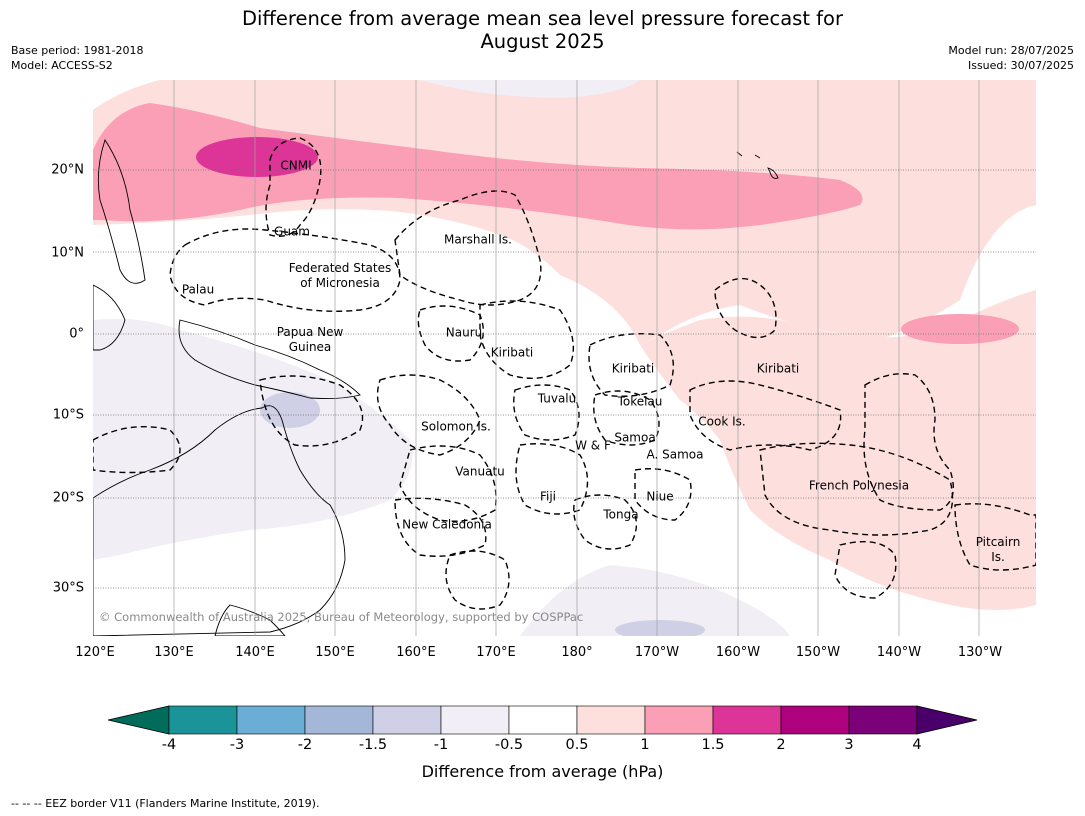 Image resolution: width=1085 pixels, height=816 pixels. Describe the element at coordinates (675, 454) in the screenshot. I see `region-label-american-samoa: A. Samoa` at that location.